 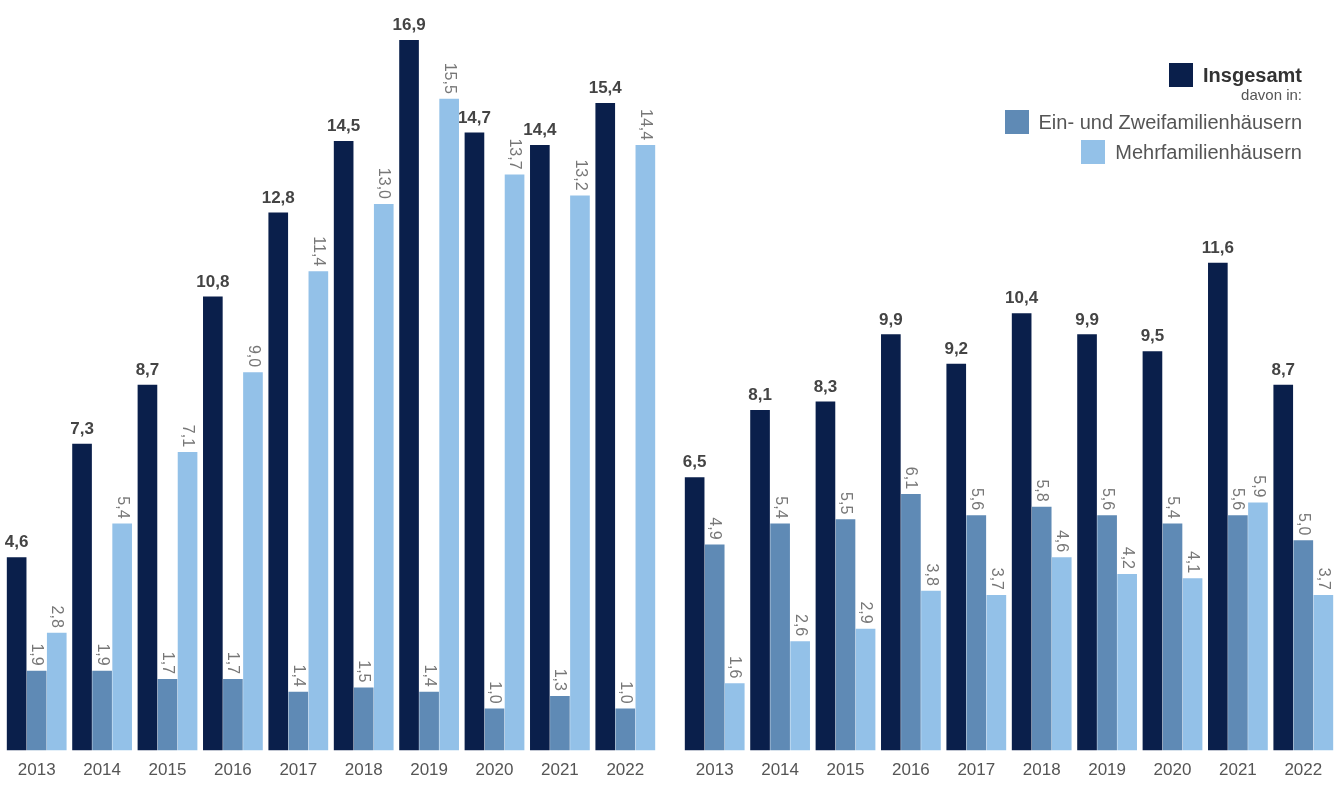 I want to click on data-label: 4,2, so click(x=1128, y=558).